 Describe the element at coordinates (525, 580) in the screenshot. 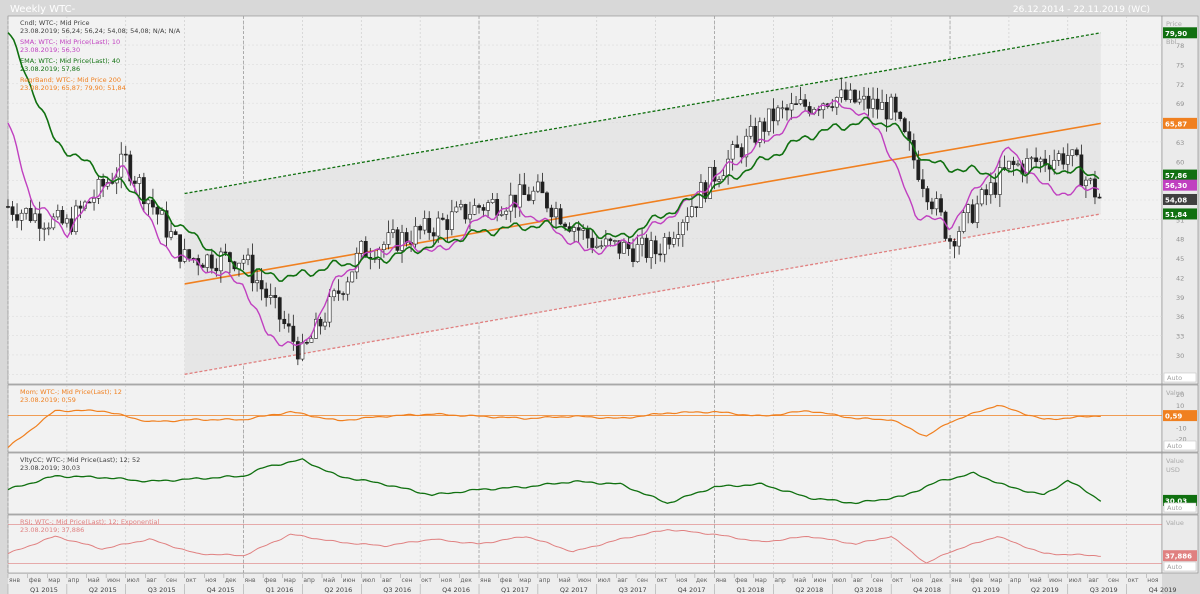

I see `month-label: мар` at that location.